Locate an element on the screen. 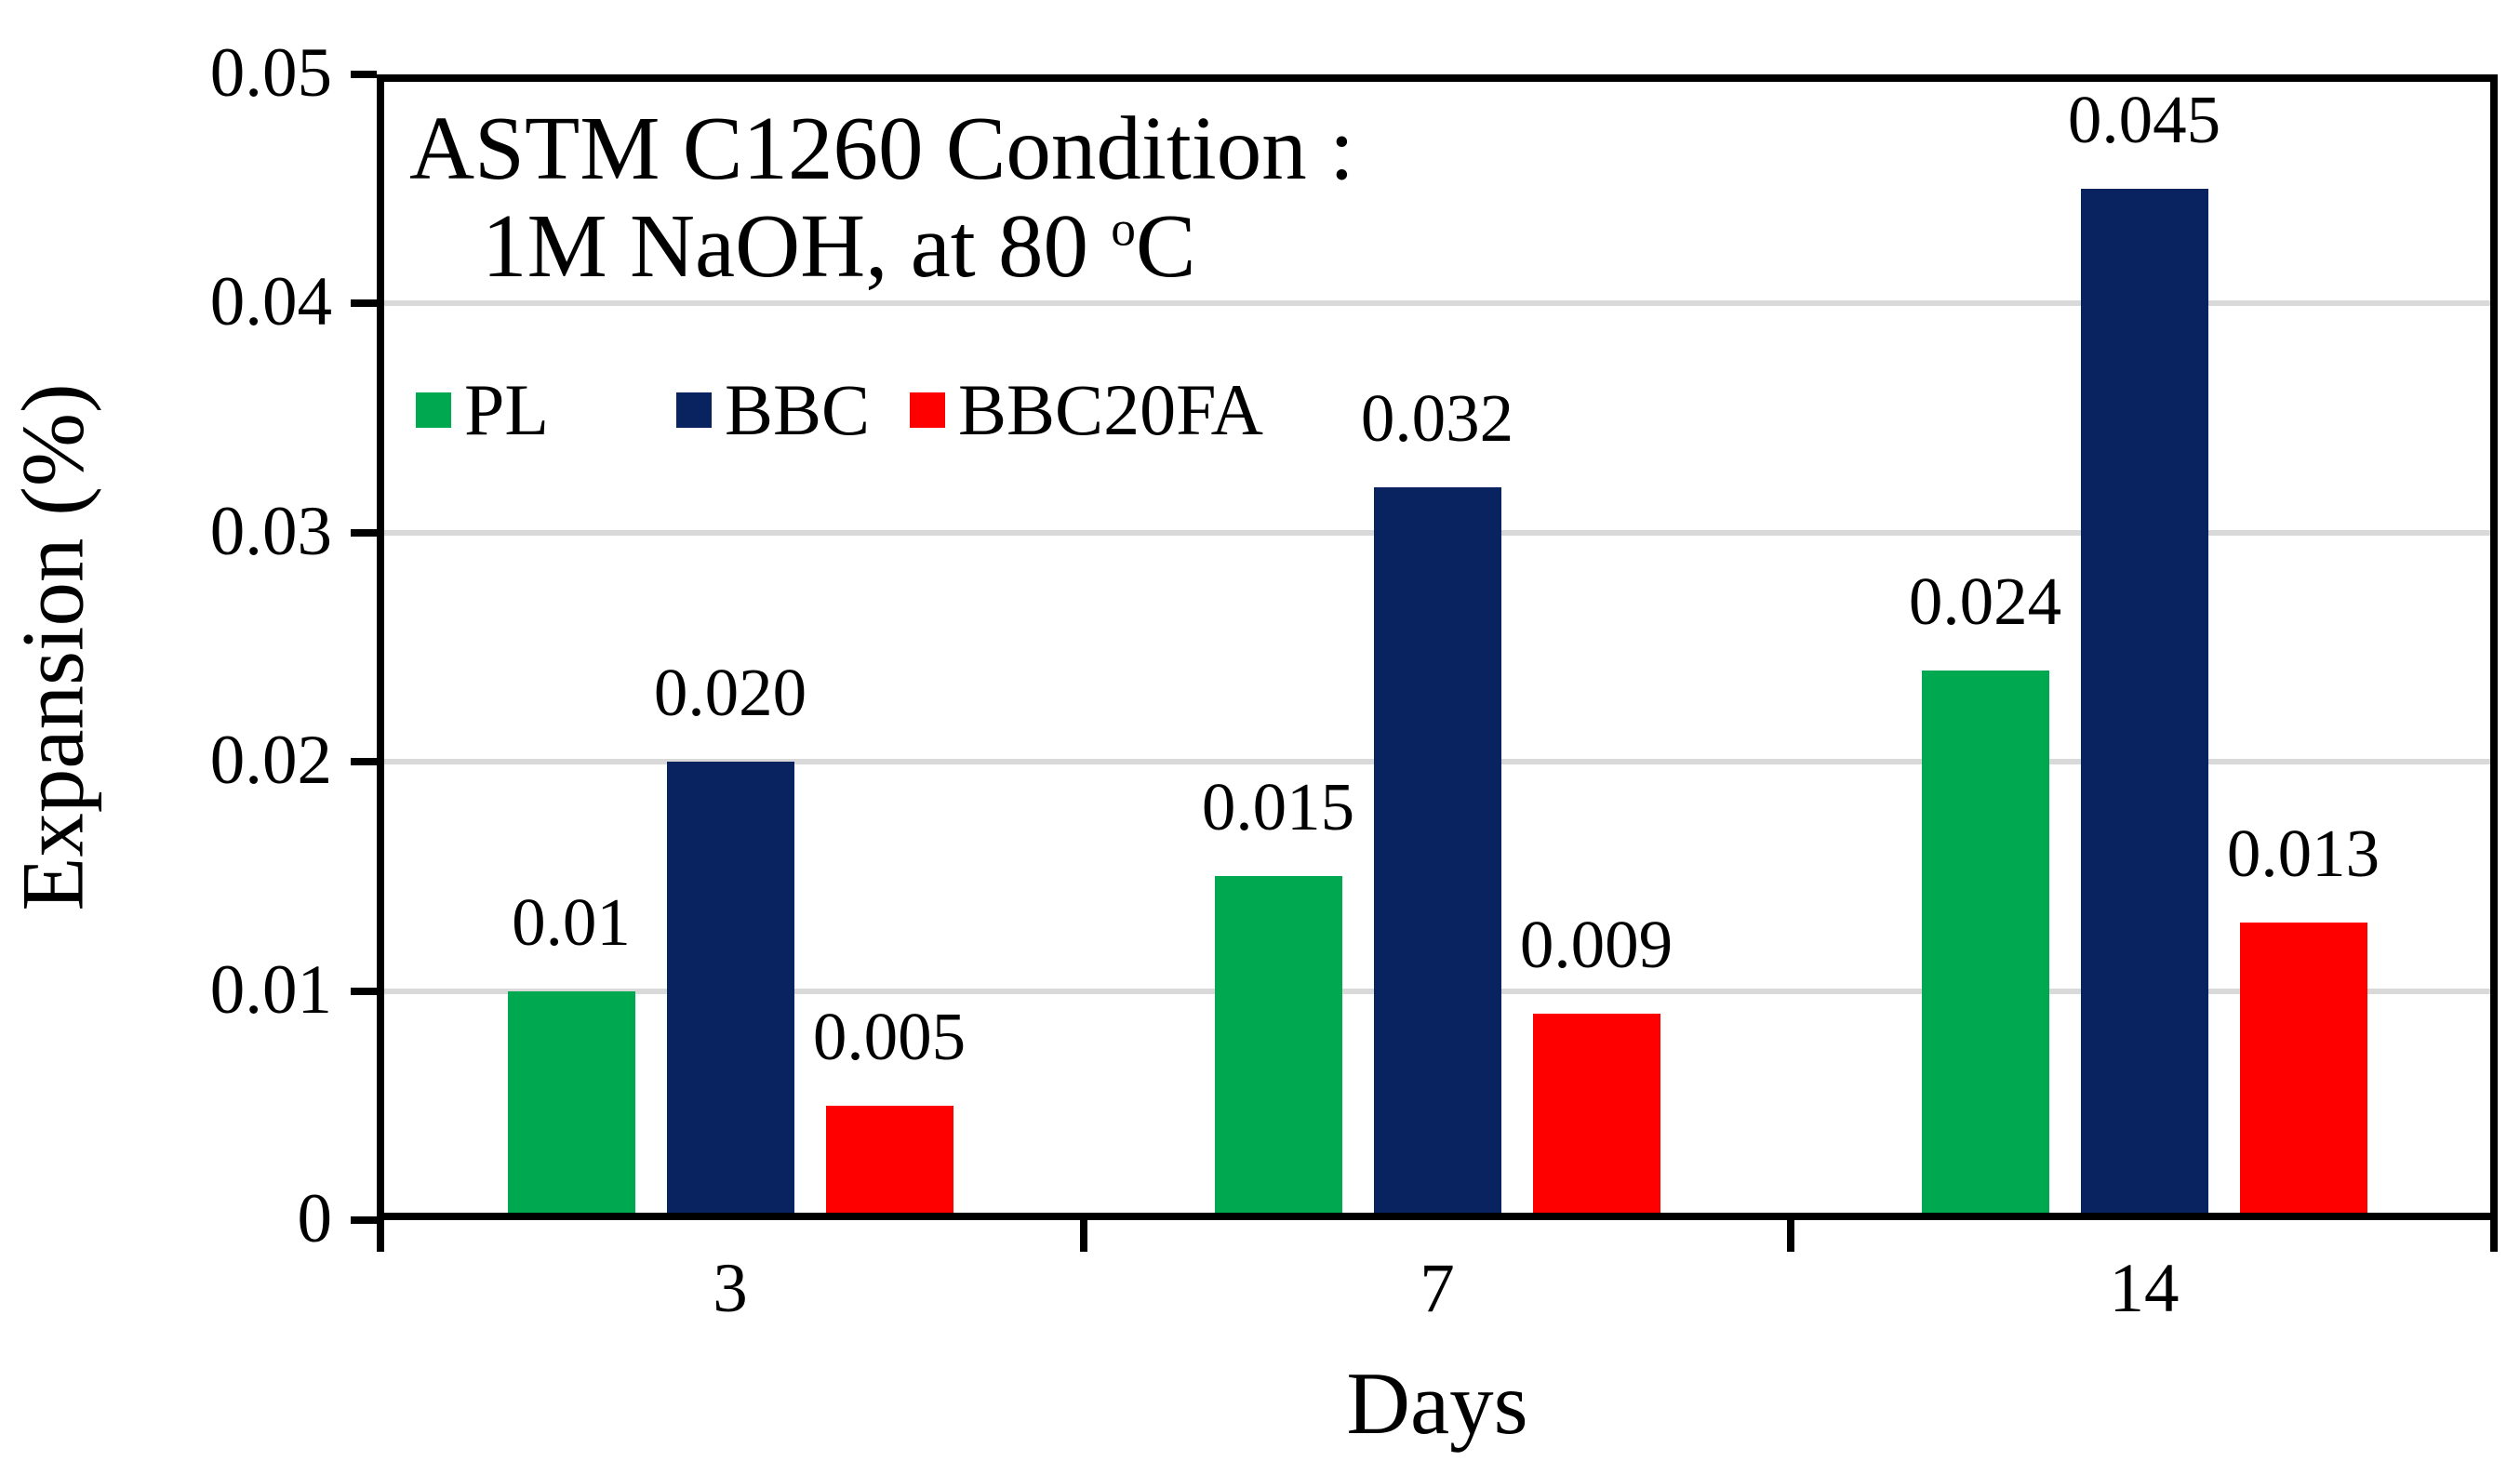  legend-item-BBC: BBC is located at coordinates (773, 410).